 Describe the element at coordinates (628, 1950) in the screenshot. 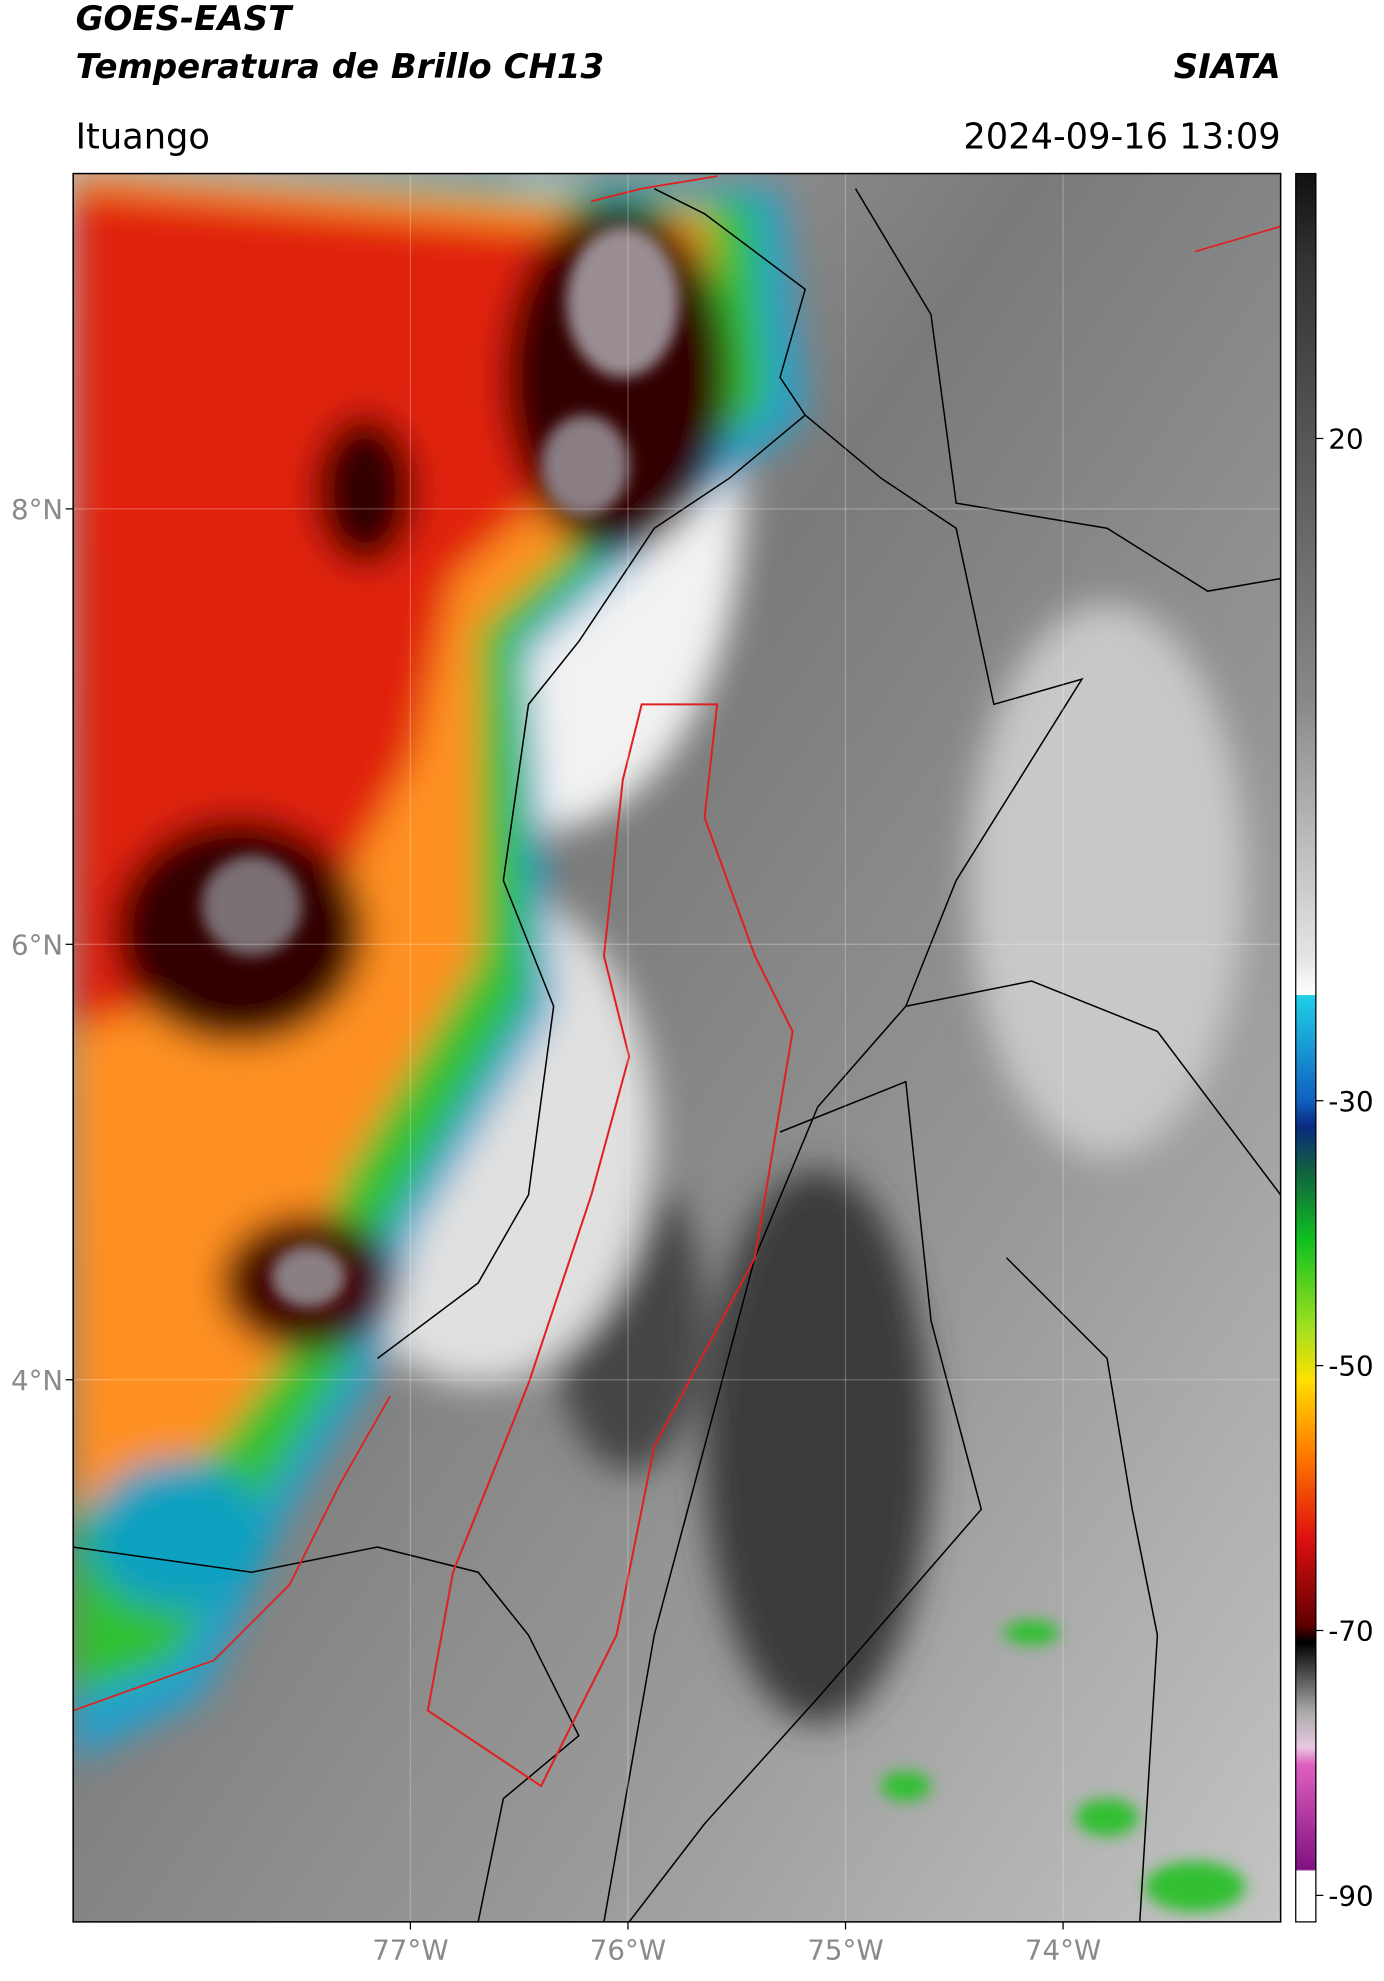

I see `x-tick-label: 76°W` at that location.